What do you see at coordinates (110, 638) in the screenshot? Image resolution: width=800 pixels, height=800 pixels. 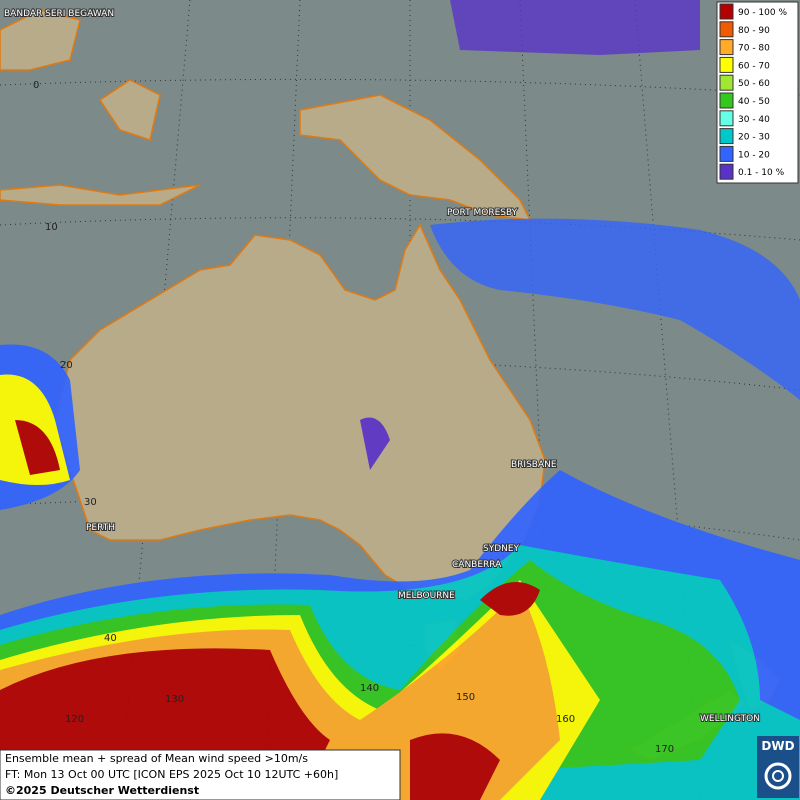 I see `lat-label: 40` at bounding box center [110, 638].